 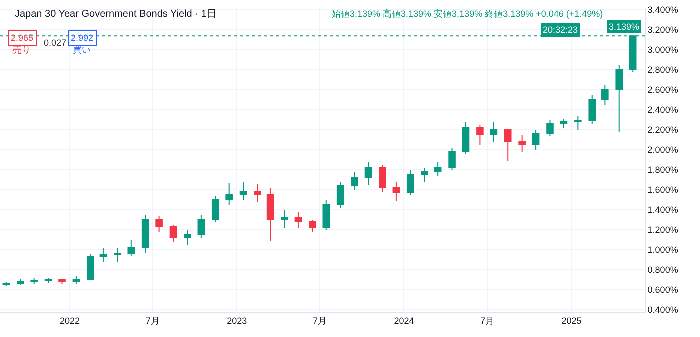 What do you see at coordinates (663, 190) in the screenshot?
I see `y-tick-label: 1.600%` at bounding box center [663, 190].